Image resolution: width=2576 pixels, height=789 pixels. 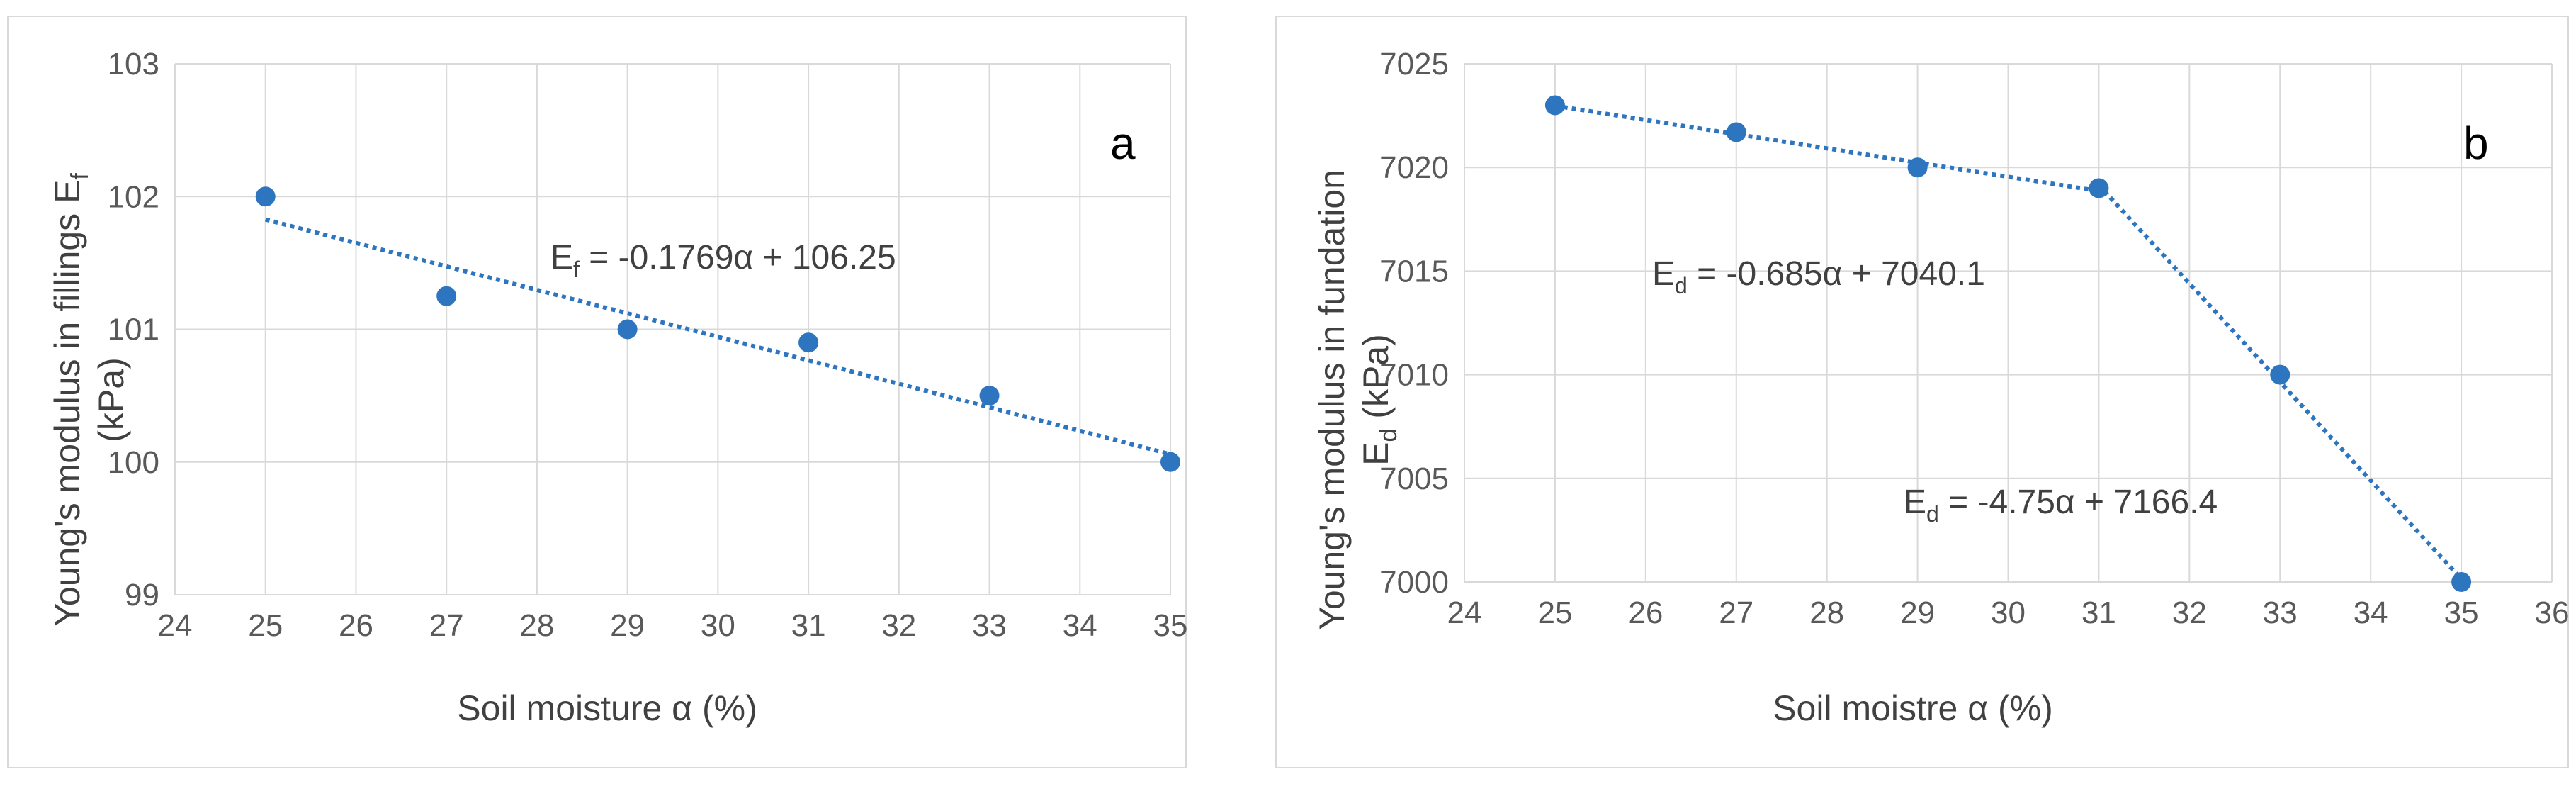 I want to click on y-tick-label: 100, so click(x=133, y=463).